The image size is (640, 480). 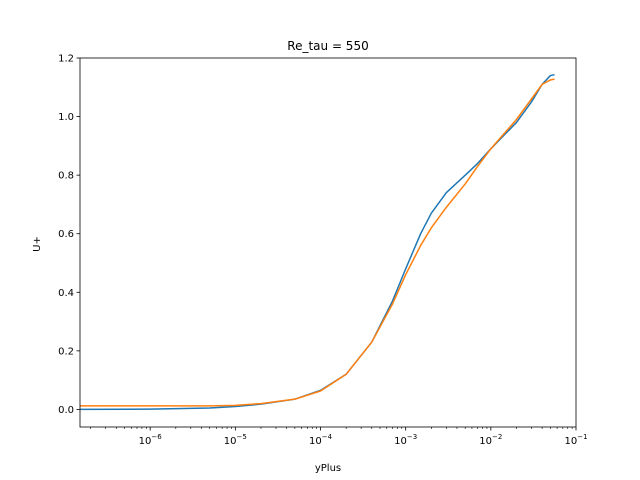 I want to click on y-axis-label: U+, so click(x=37, y=244).